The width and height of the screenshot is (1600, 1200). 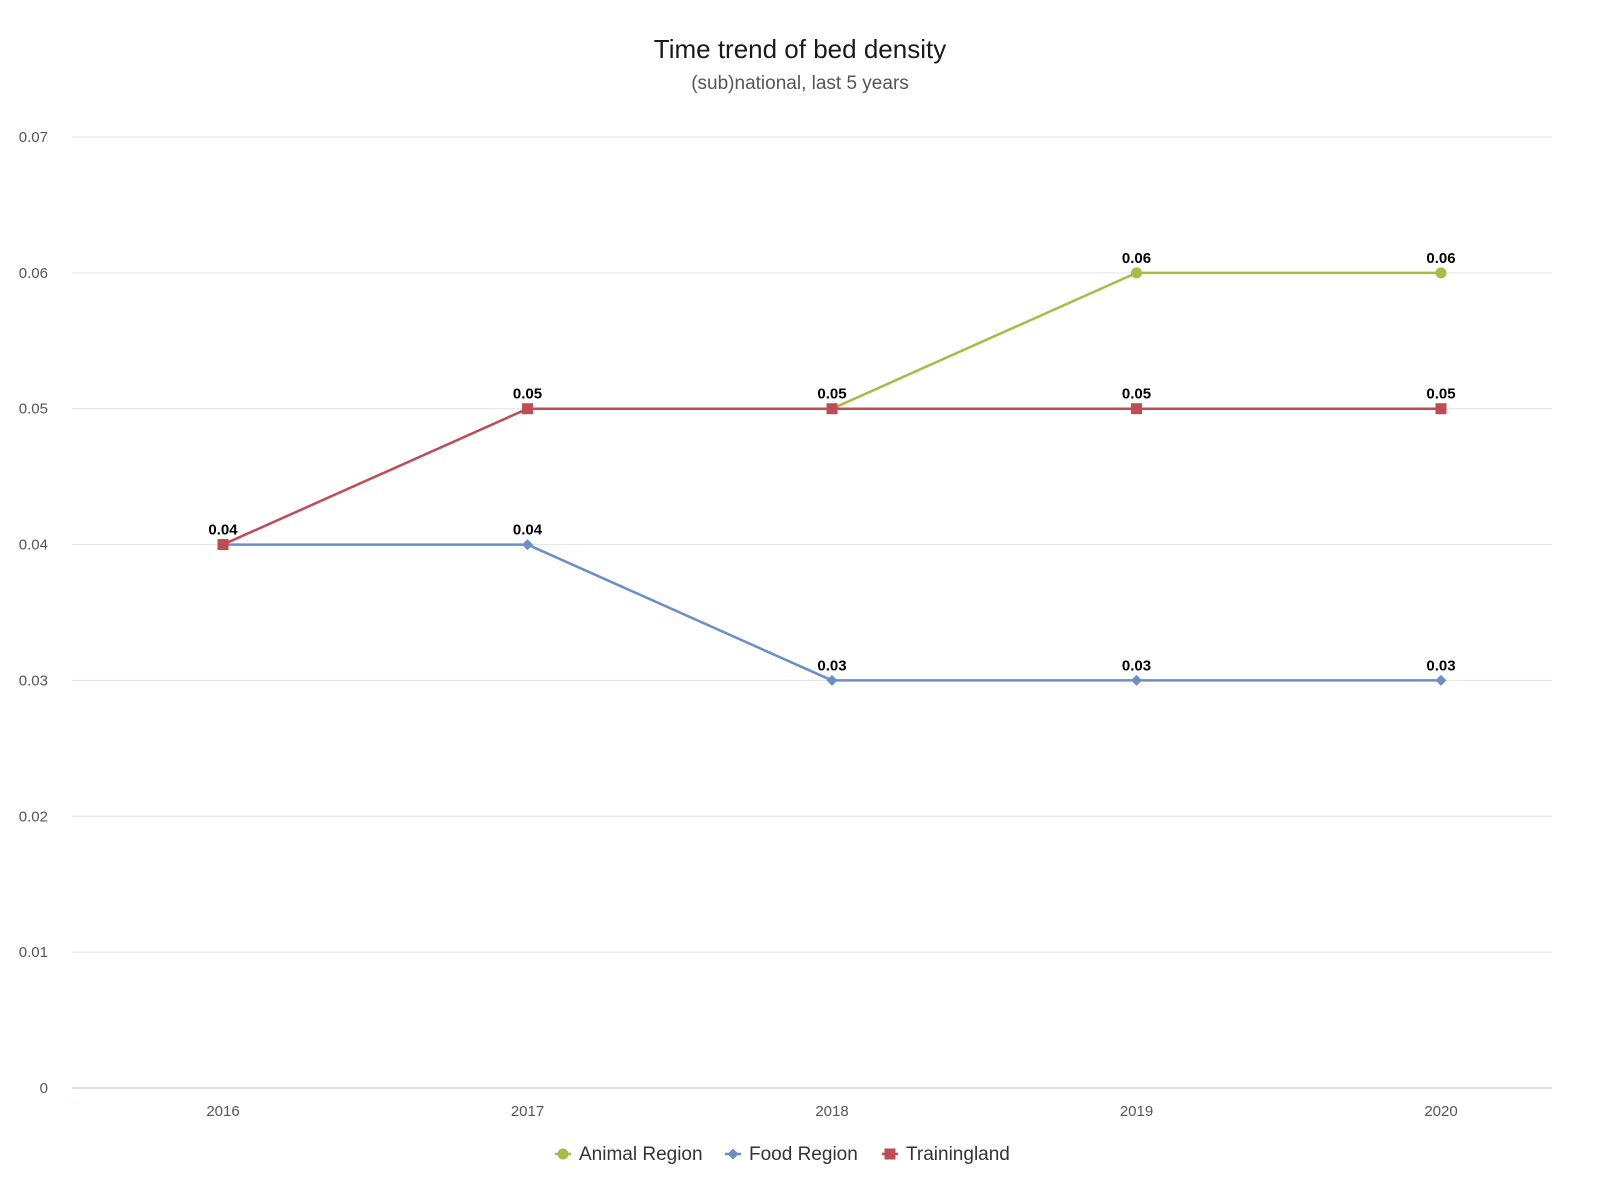 What do you see at coordinates (223, 530) in the screenshot?
I see `data-label-trainingland: 0.04` at bounding box center [223, 530].